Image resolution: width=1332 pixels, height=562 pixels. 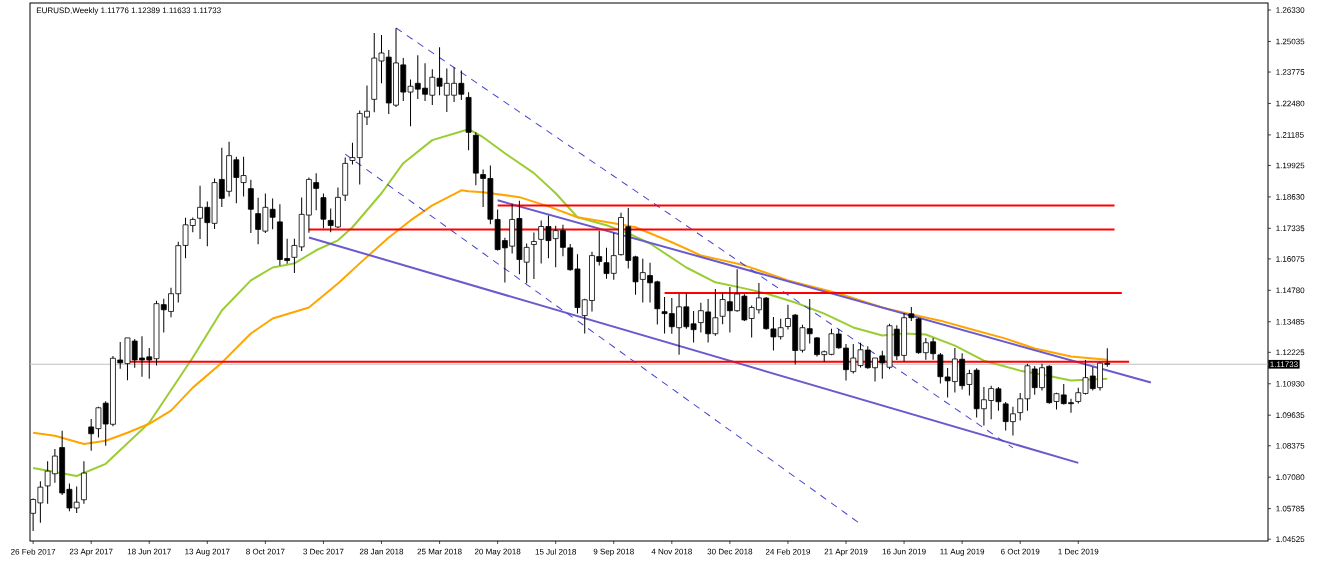 What do you see at coordinates (1020, 551) in the screenshot?
I see `x-tick-label: 6 Oct 2019` at bounding box center [1020, 551].